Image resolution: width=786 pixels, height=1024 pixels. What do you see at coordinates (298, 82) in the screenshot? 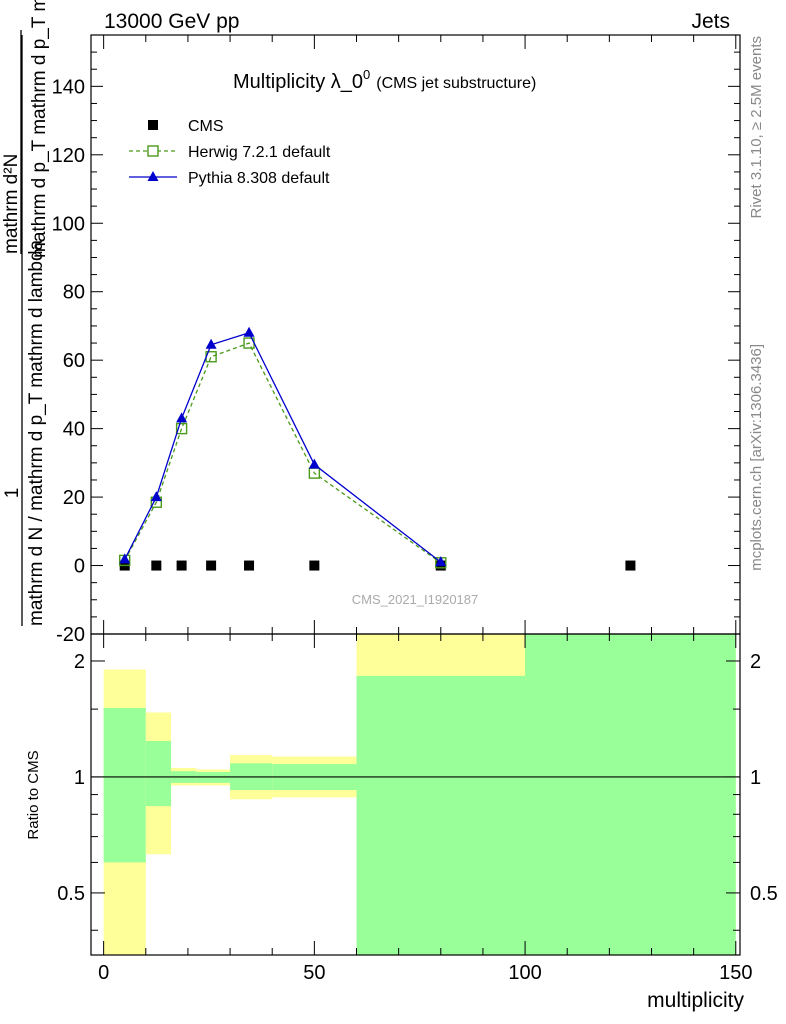
I see `title-main: Multiplicity λ_0` at bounding box center [298, 82].